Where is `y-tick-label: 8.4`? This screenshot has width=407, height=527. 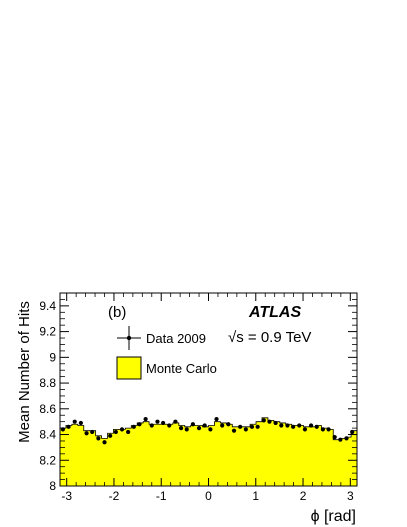
y-tick-label: 8.4 is located at coordinates (47, 435).